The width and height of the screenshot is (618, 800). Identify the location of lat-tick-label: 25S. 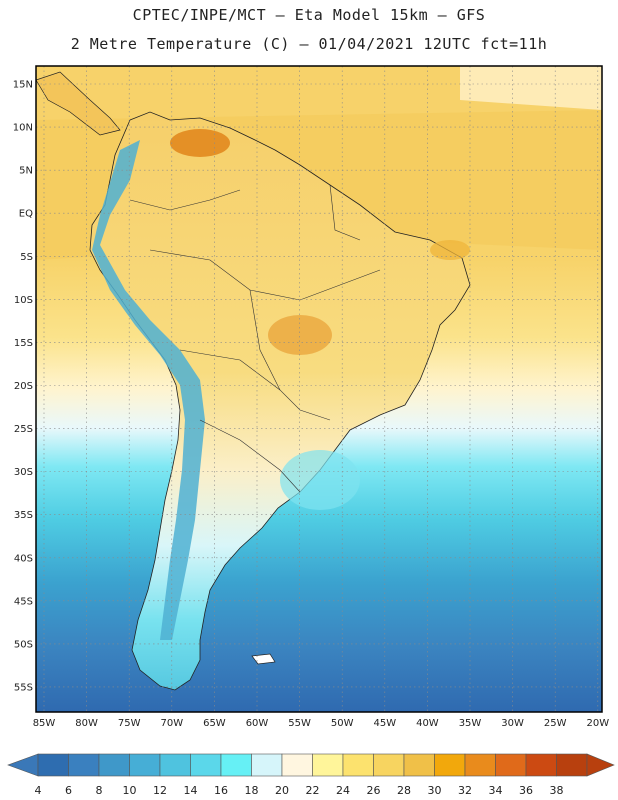
(23, 429).